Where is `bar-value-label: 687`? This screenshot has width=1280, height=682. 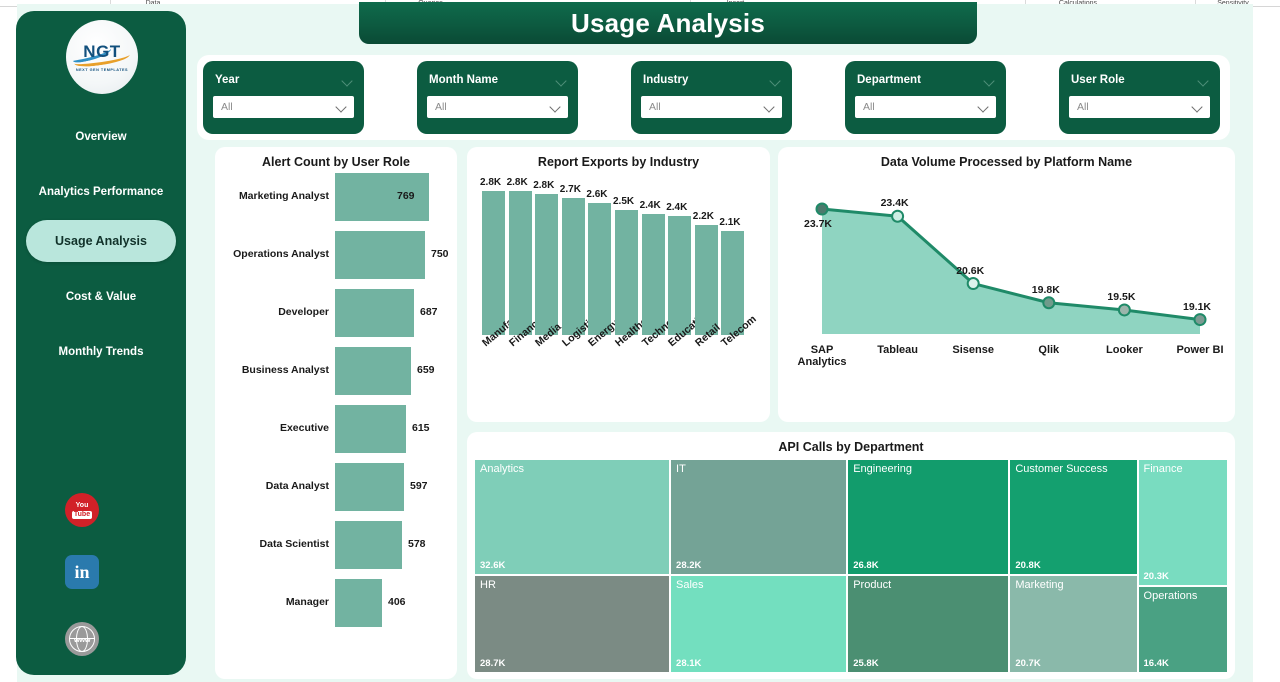 bar-value-label: 687 is located at coordinates (429, 312).